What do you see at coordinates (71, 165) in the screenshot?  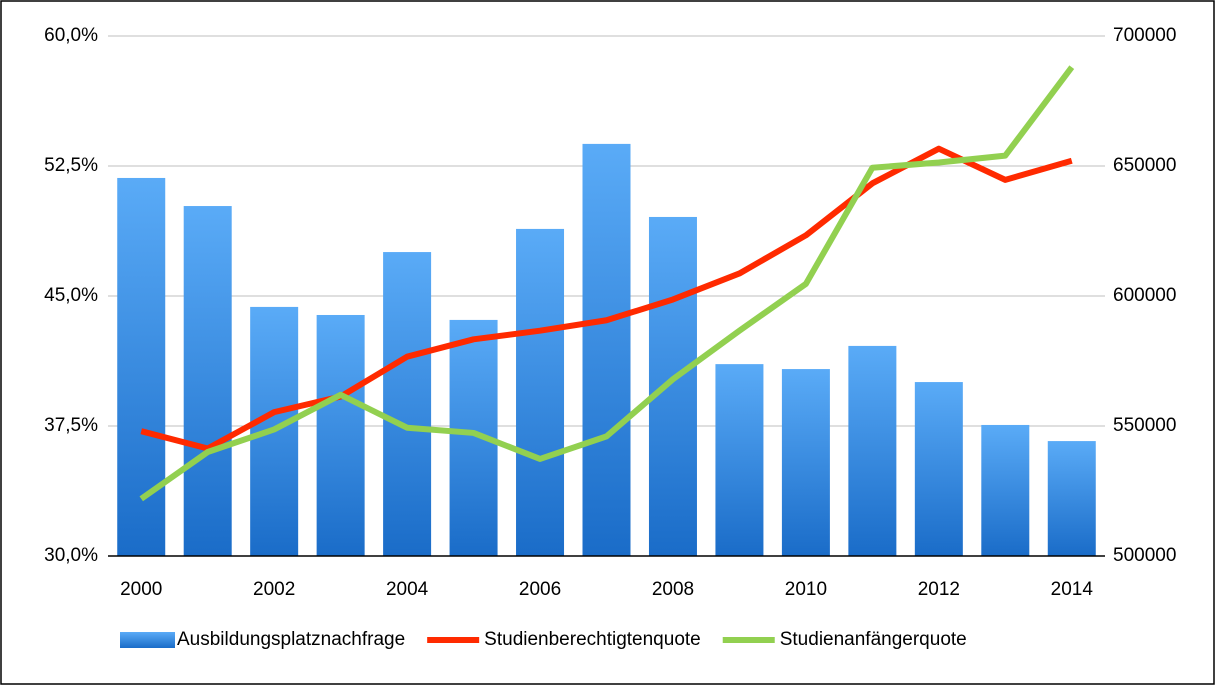 I see `y-tick-label: 52,5%` at bounding box center [71, 165].